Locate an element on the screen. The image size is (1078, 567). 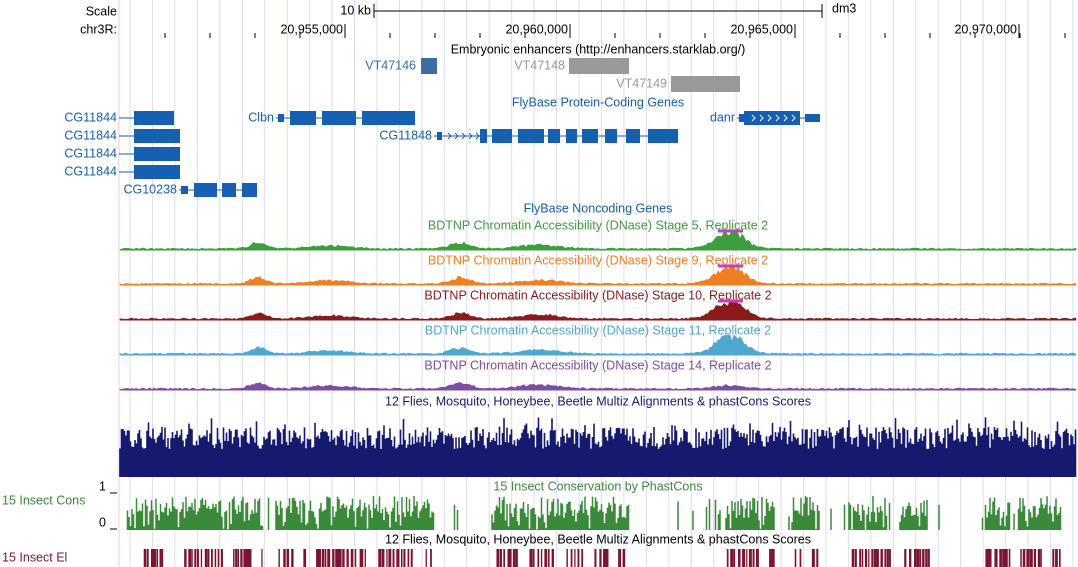
track-title: FlyBase Protein-Coding Genes is located at coordinates (598, 102).